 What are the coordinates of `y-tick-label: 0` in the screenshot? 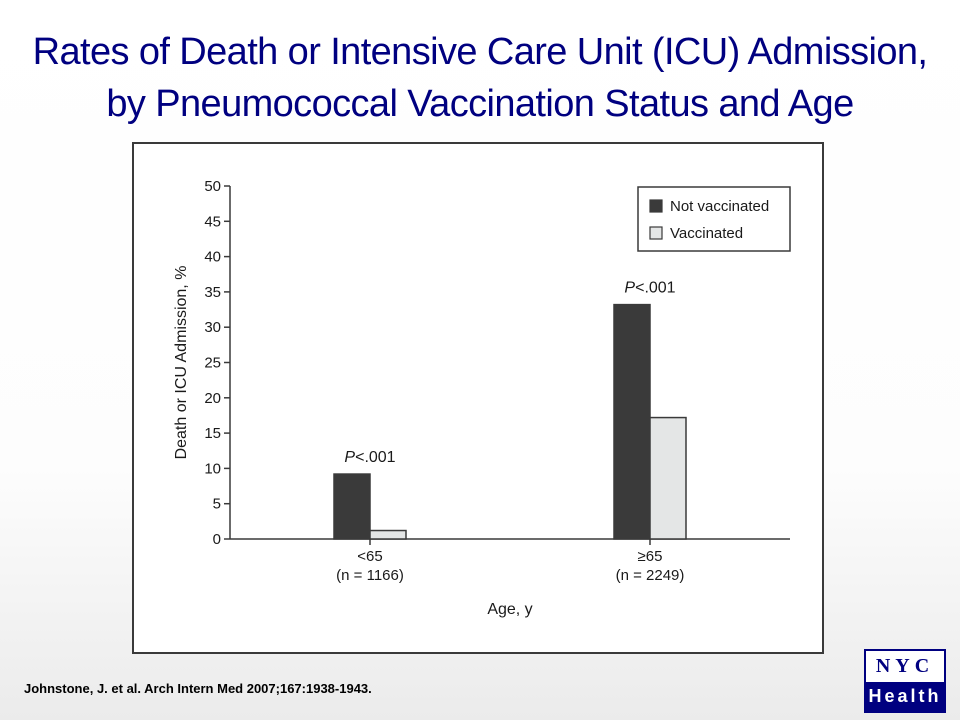 It's located at (217, 539).